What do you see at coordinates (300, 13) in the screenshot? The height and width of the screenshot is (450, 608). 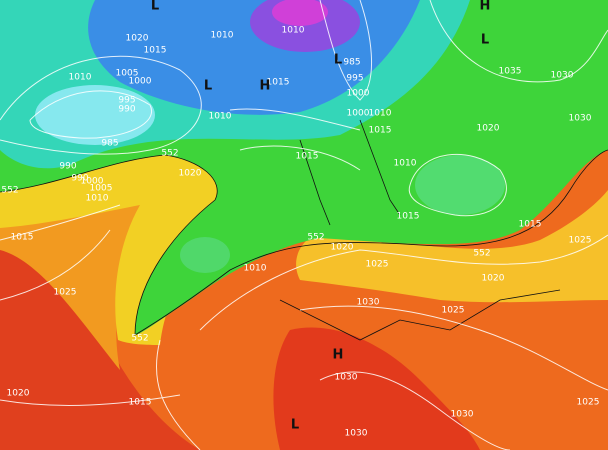 I see `magenta-region` at bounding box center [300, 13].